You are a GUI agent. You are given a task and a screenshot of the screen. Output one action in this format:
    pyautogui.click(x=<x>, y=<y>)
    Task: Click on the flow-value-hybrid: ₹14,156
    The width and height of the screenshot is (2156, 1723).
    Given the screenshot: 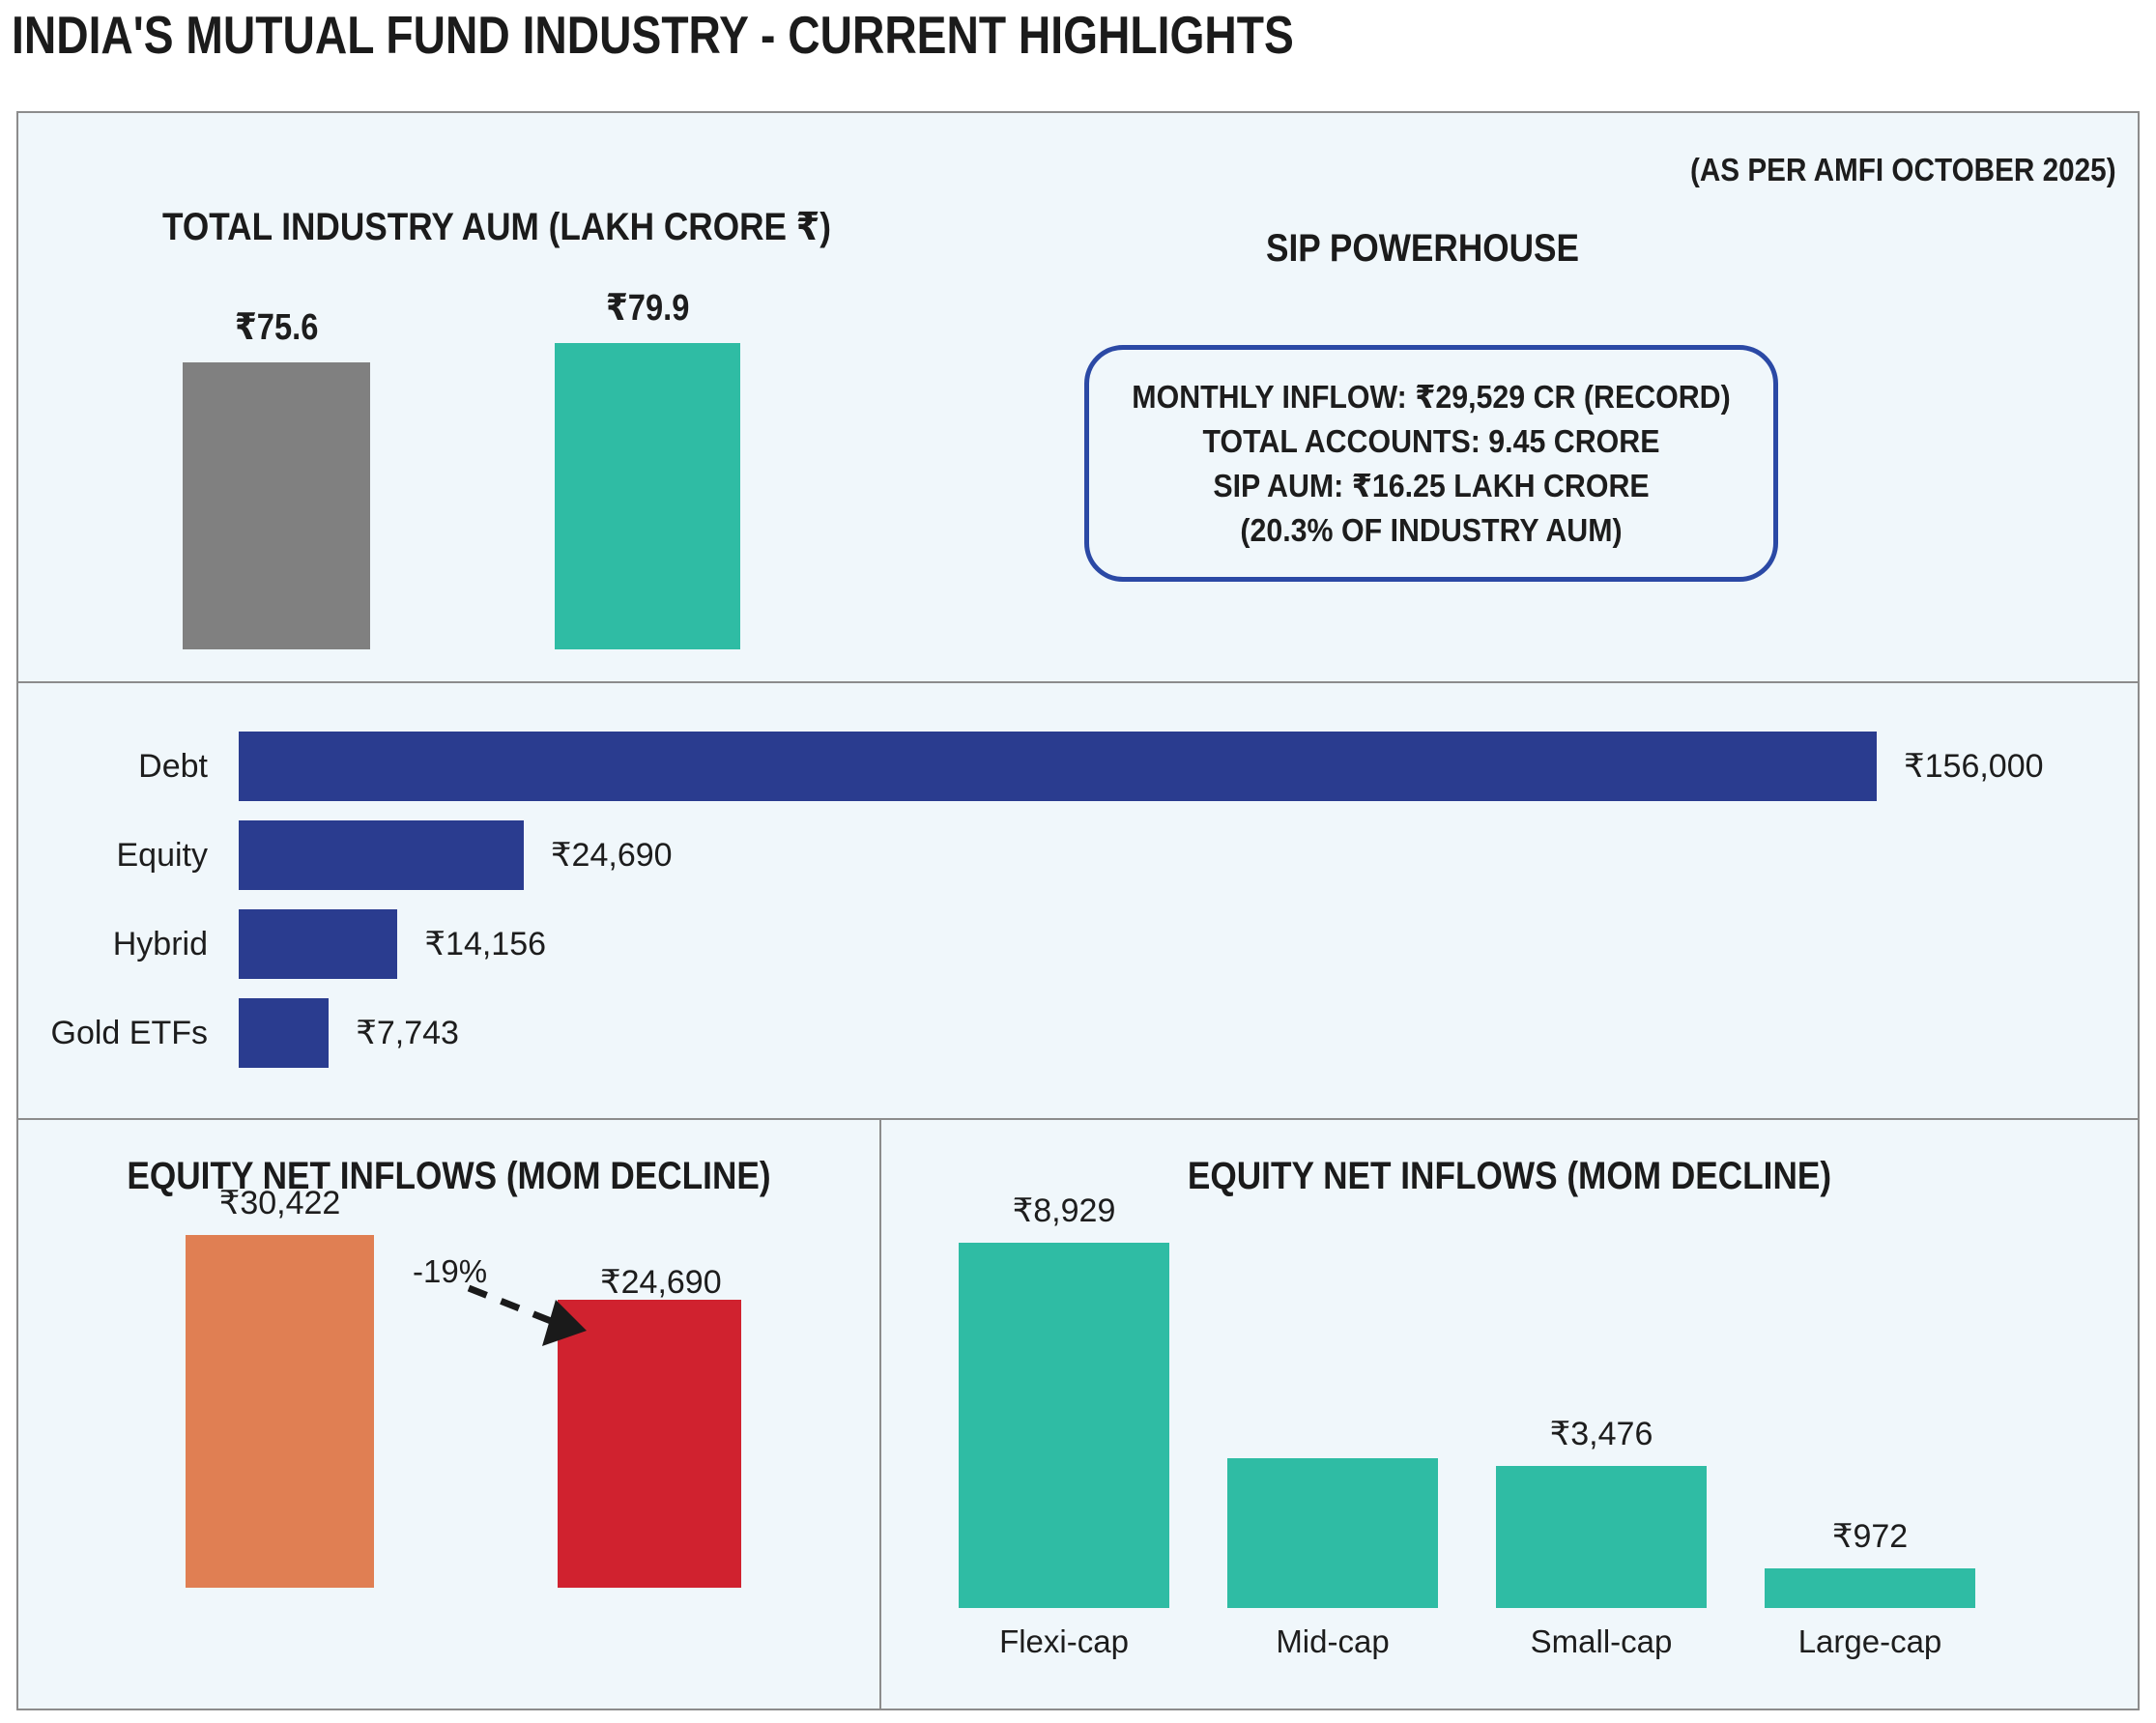 What is the action you would take?
    pyautogui.click(x=485, y=944)
    